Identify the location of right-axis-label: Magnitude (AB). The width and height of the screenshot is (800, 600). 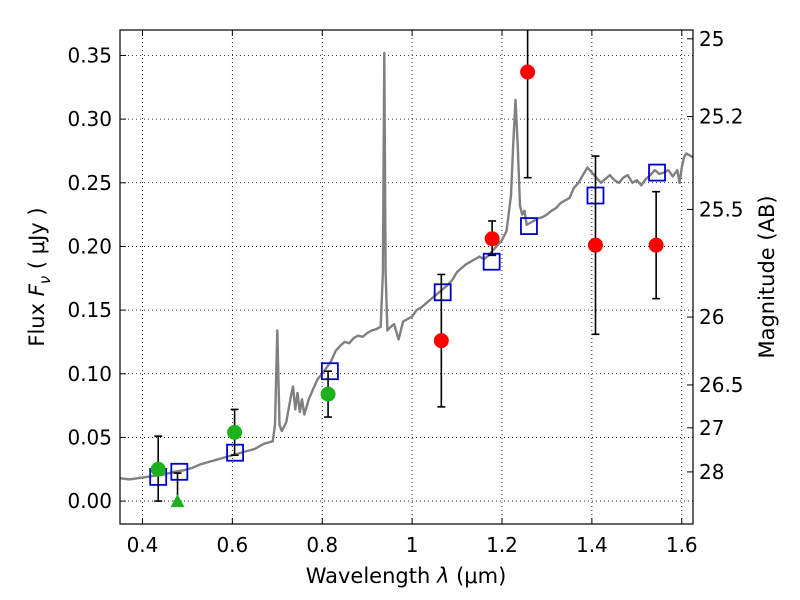
(767, 276).